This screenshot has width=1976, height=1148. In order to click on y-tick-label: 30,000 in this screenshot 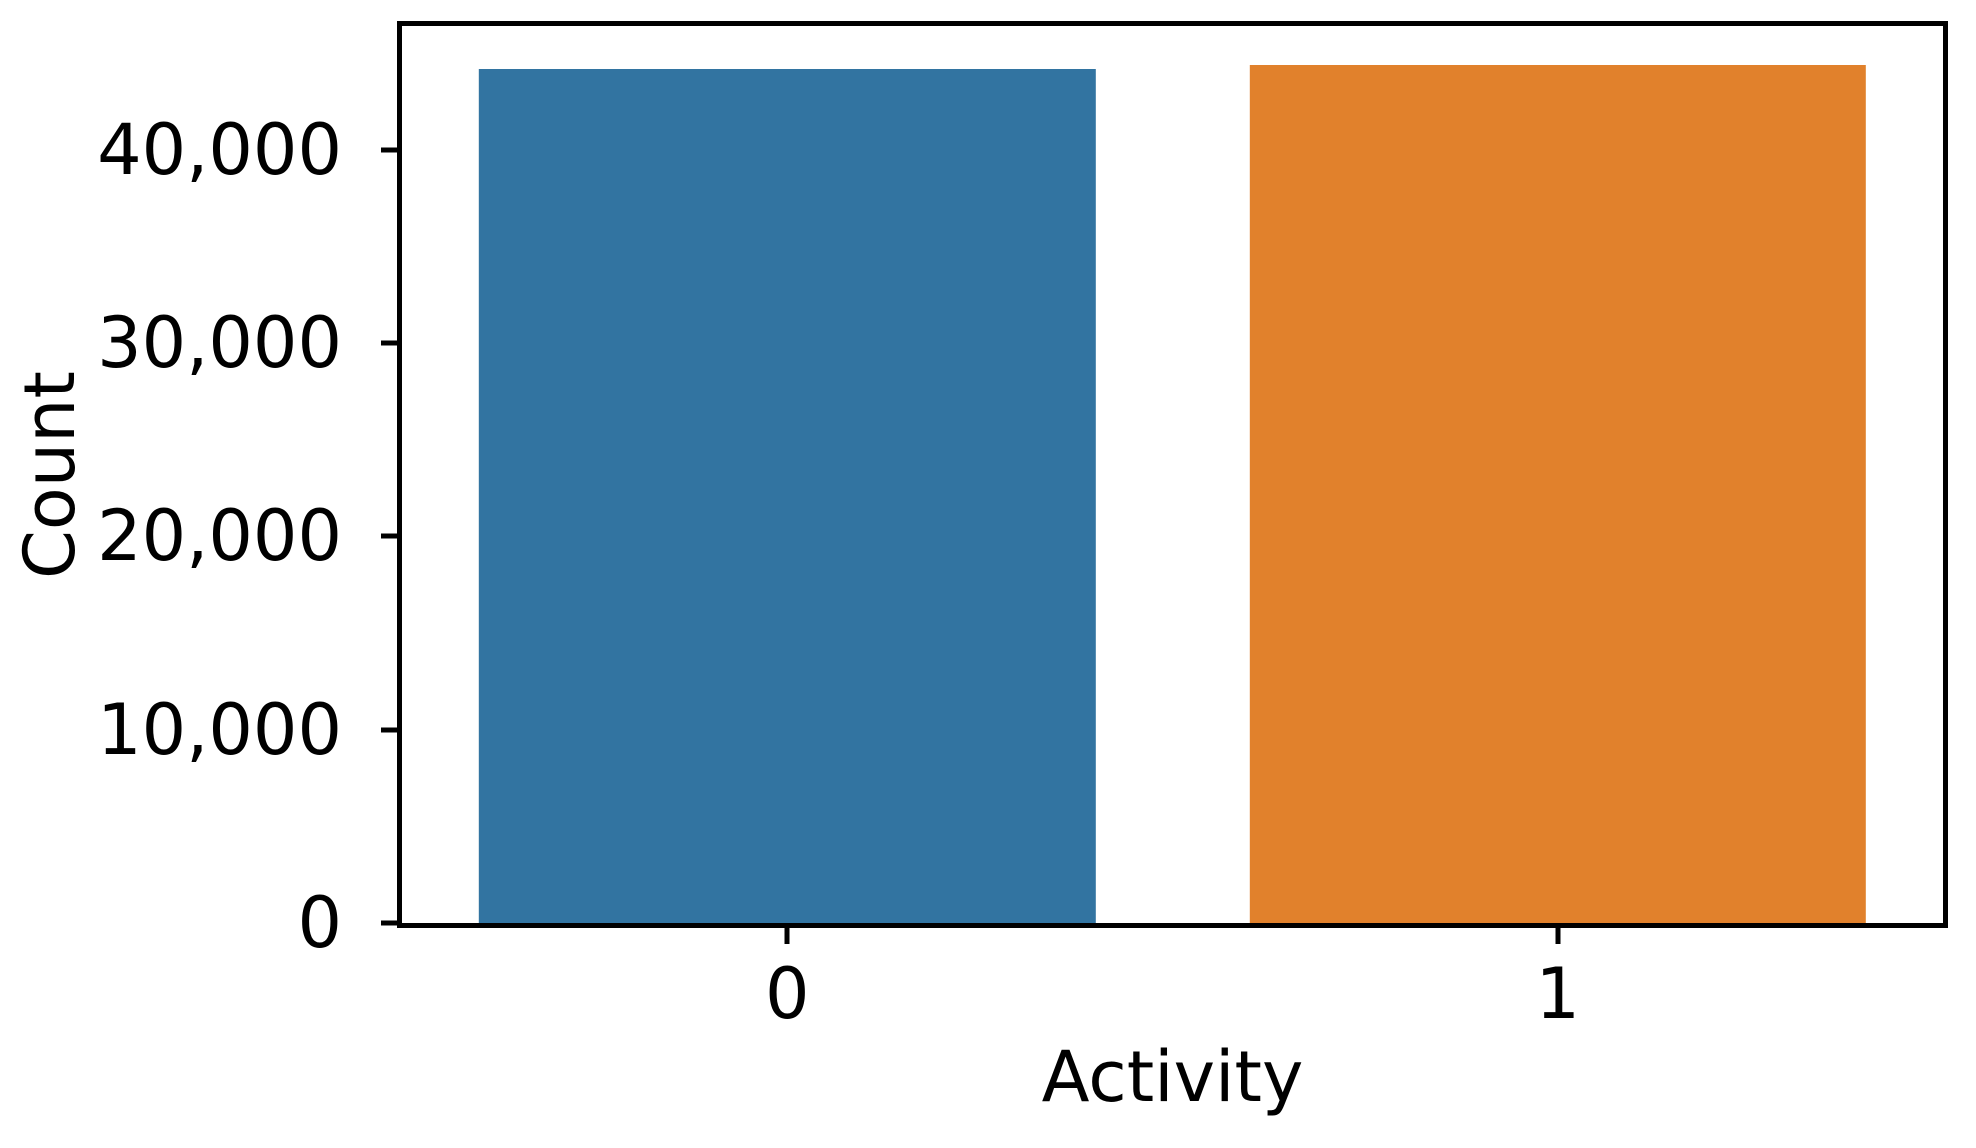, I will do `click(219, 343)`.